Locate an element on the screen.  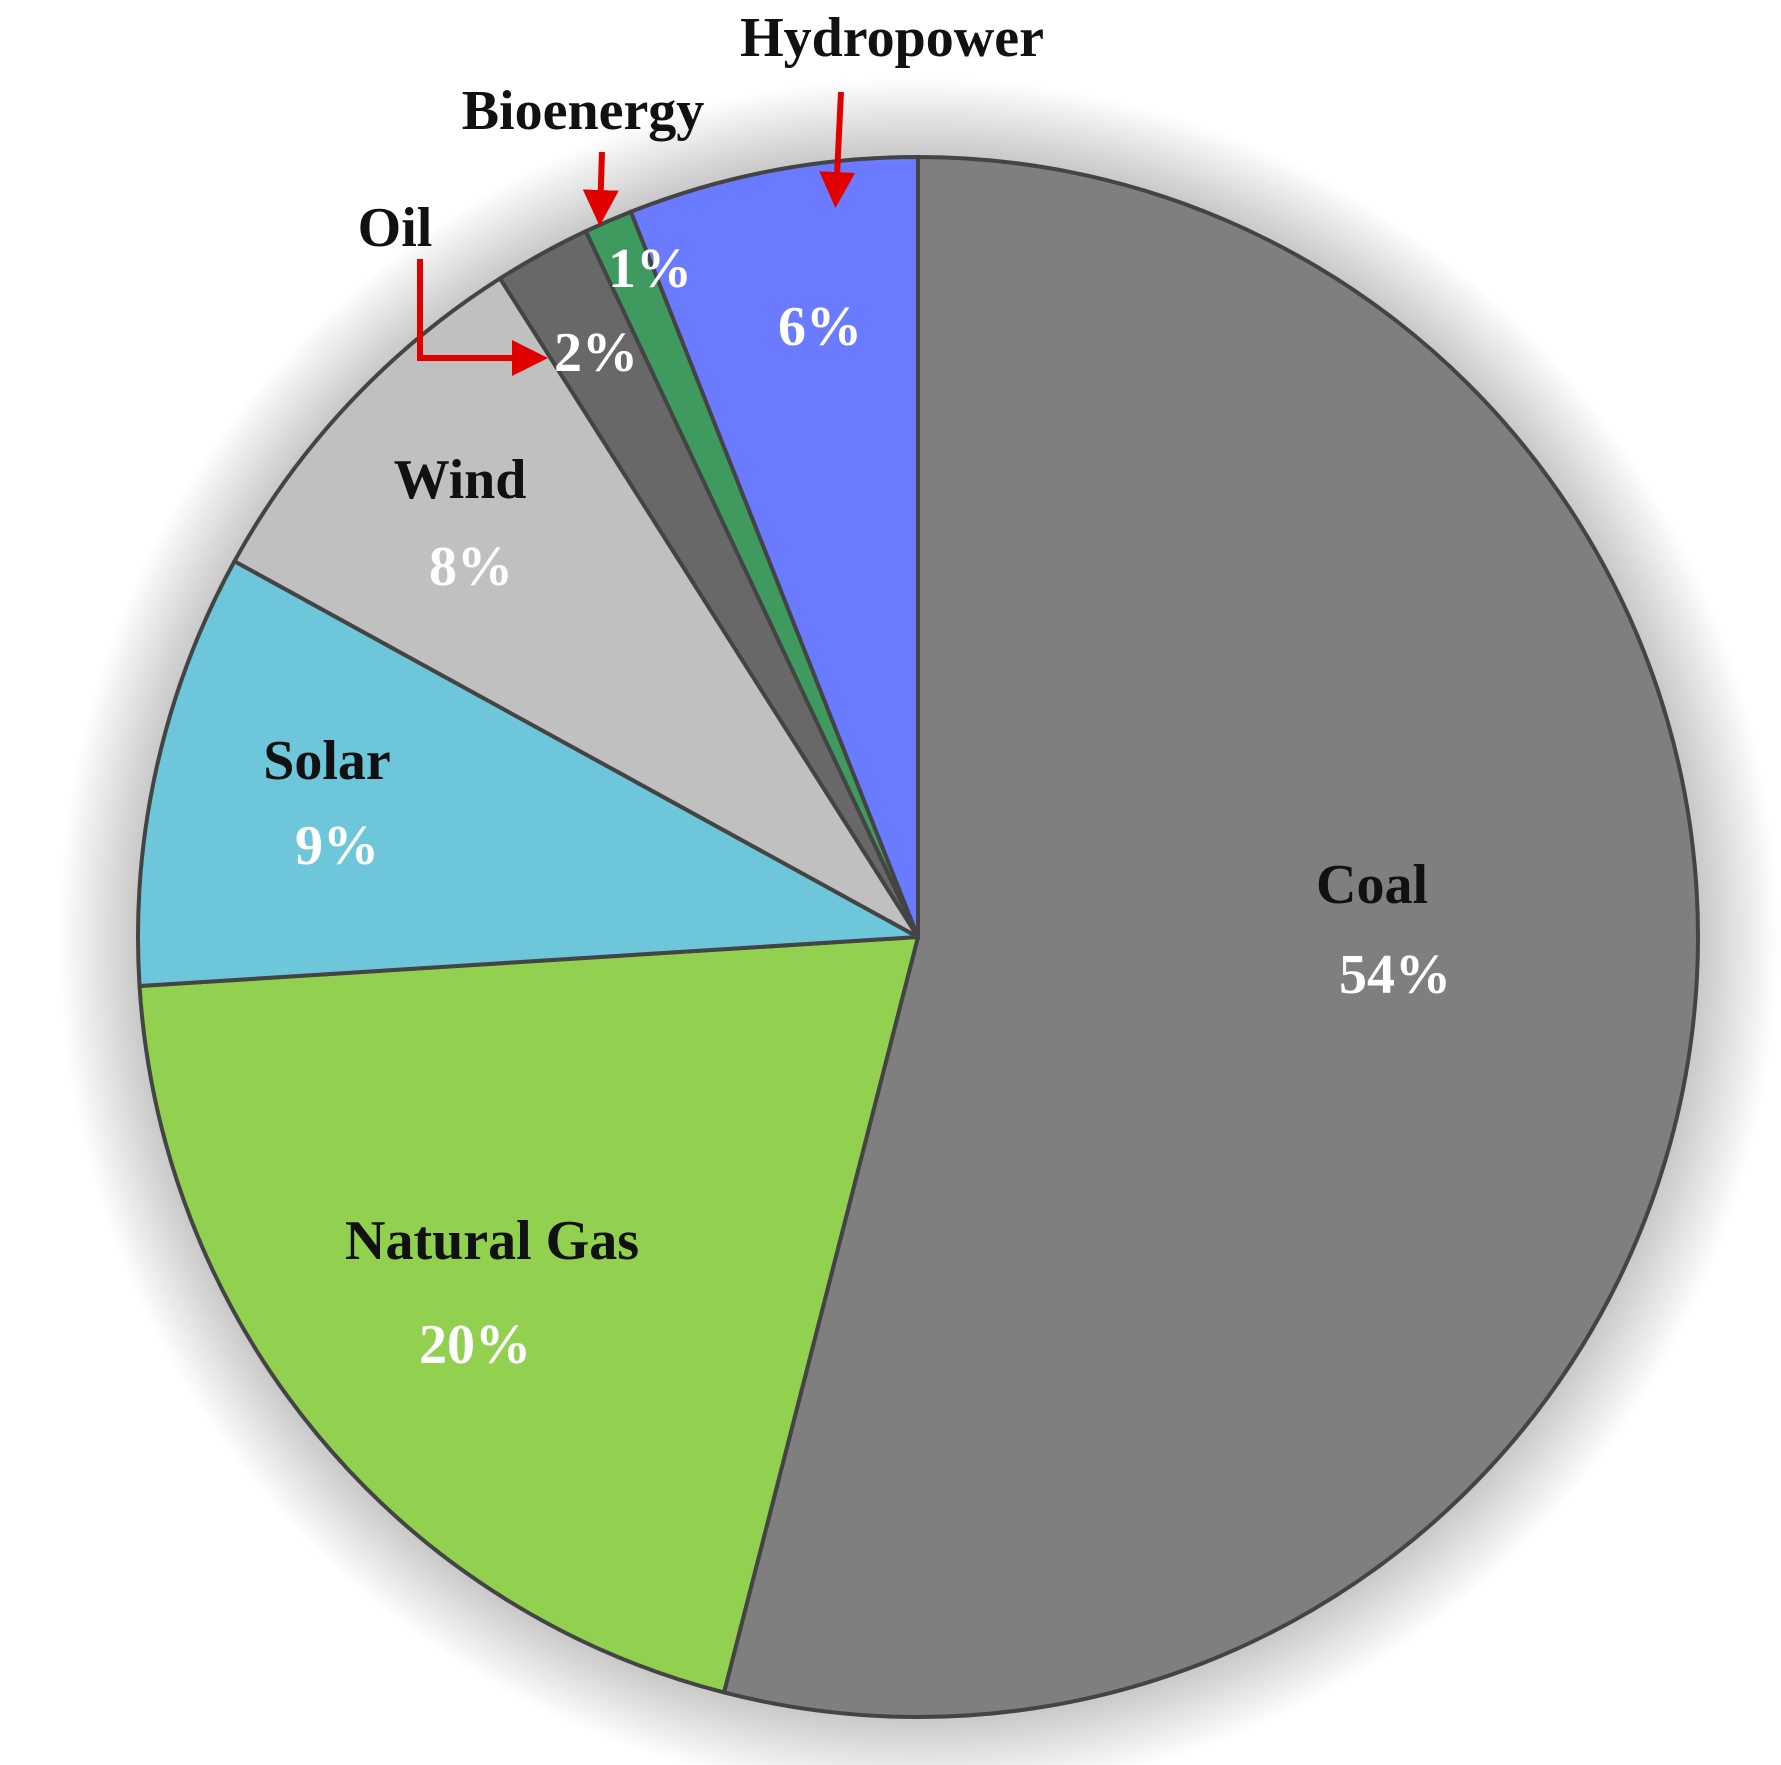
value-label: 1% is located at coordinates (650, 269).